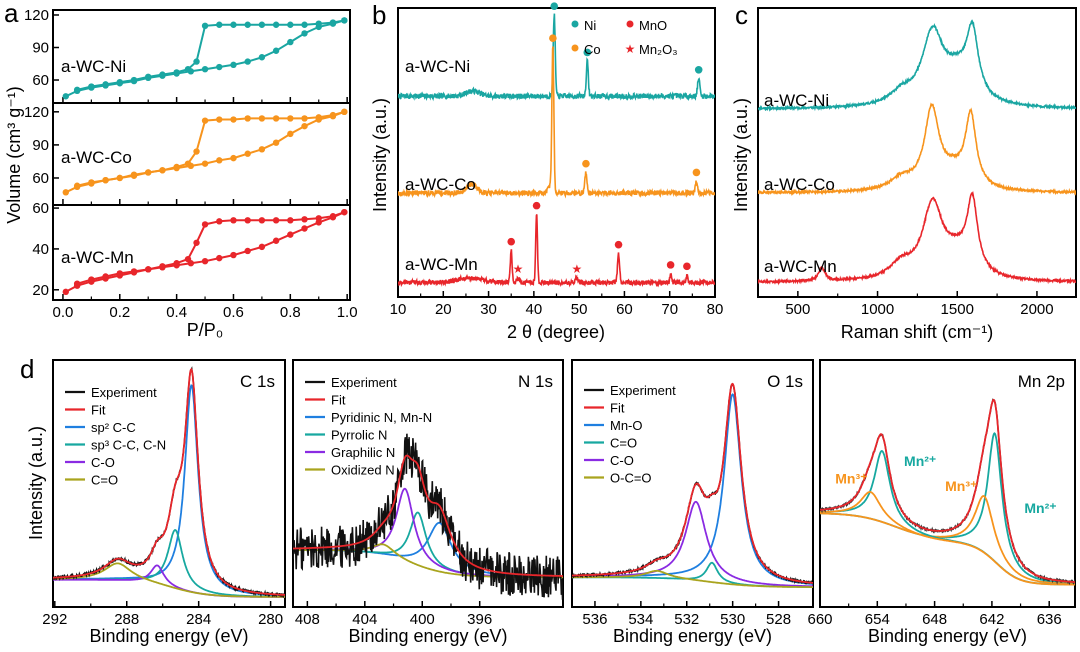 Image resolution: width=1080 pixels, height=652 pixels. Describe the element at coordinates (957, 309) in the screenshot. I see `panel-c-x-tick-label: 1500` at that location.